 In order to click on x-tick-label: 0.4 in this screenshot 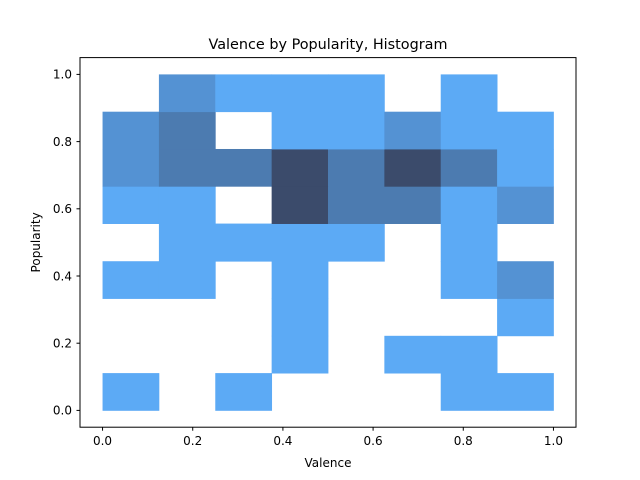, I will do `click(282, 441)`.